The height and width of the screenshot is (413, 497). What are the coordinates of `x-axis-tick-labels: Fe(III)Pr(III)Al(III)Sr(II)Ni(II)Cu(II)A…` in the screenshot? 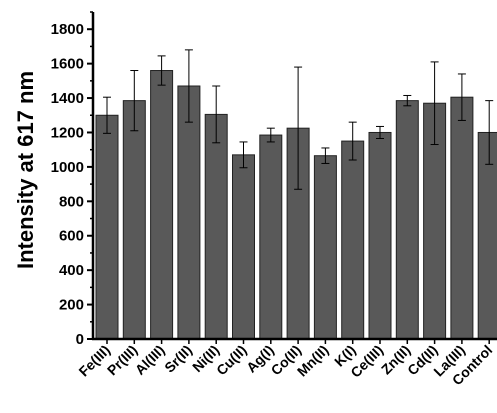 It's located at (285, 363).